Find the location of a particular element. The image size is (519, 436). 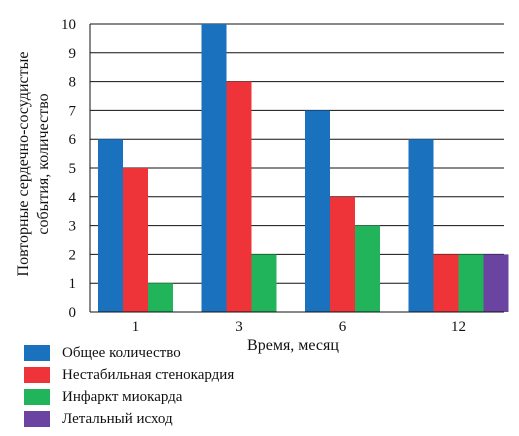

y-tick-label: 7 is located at coordinates (73, 111).